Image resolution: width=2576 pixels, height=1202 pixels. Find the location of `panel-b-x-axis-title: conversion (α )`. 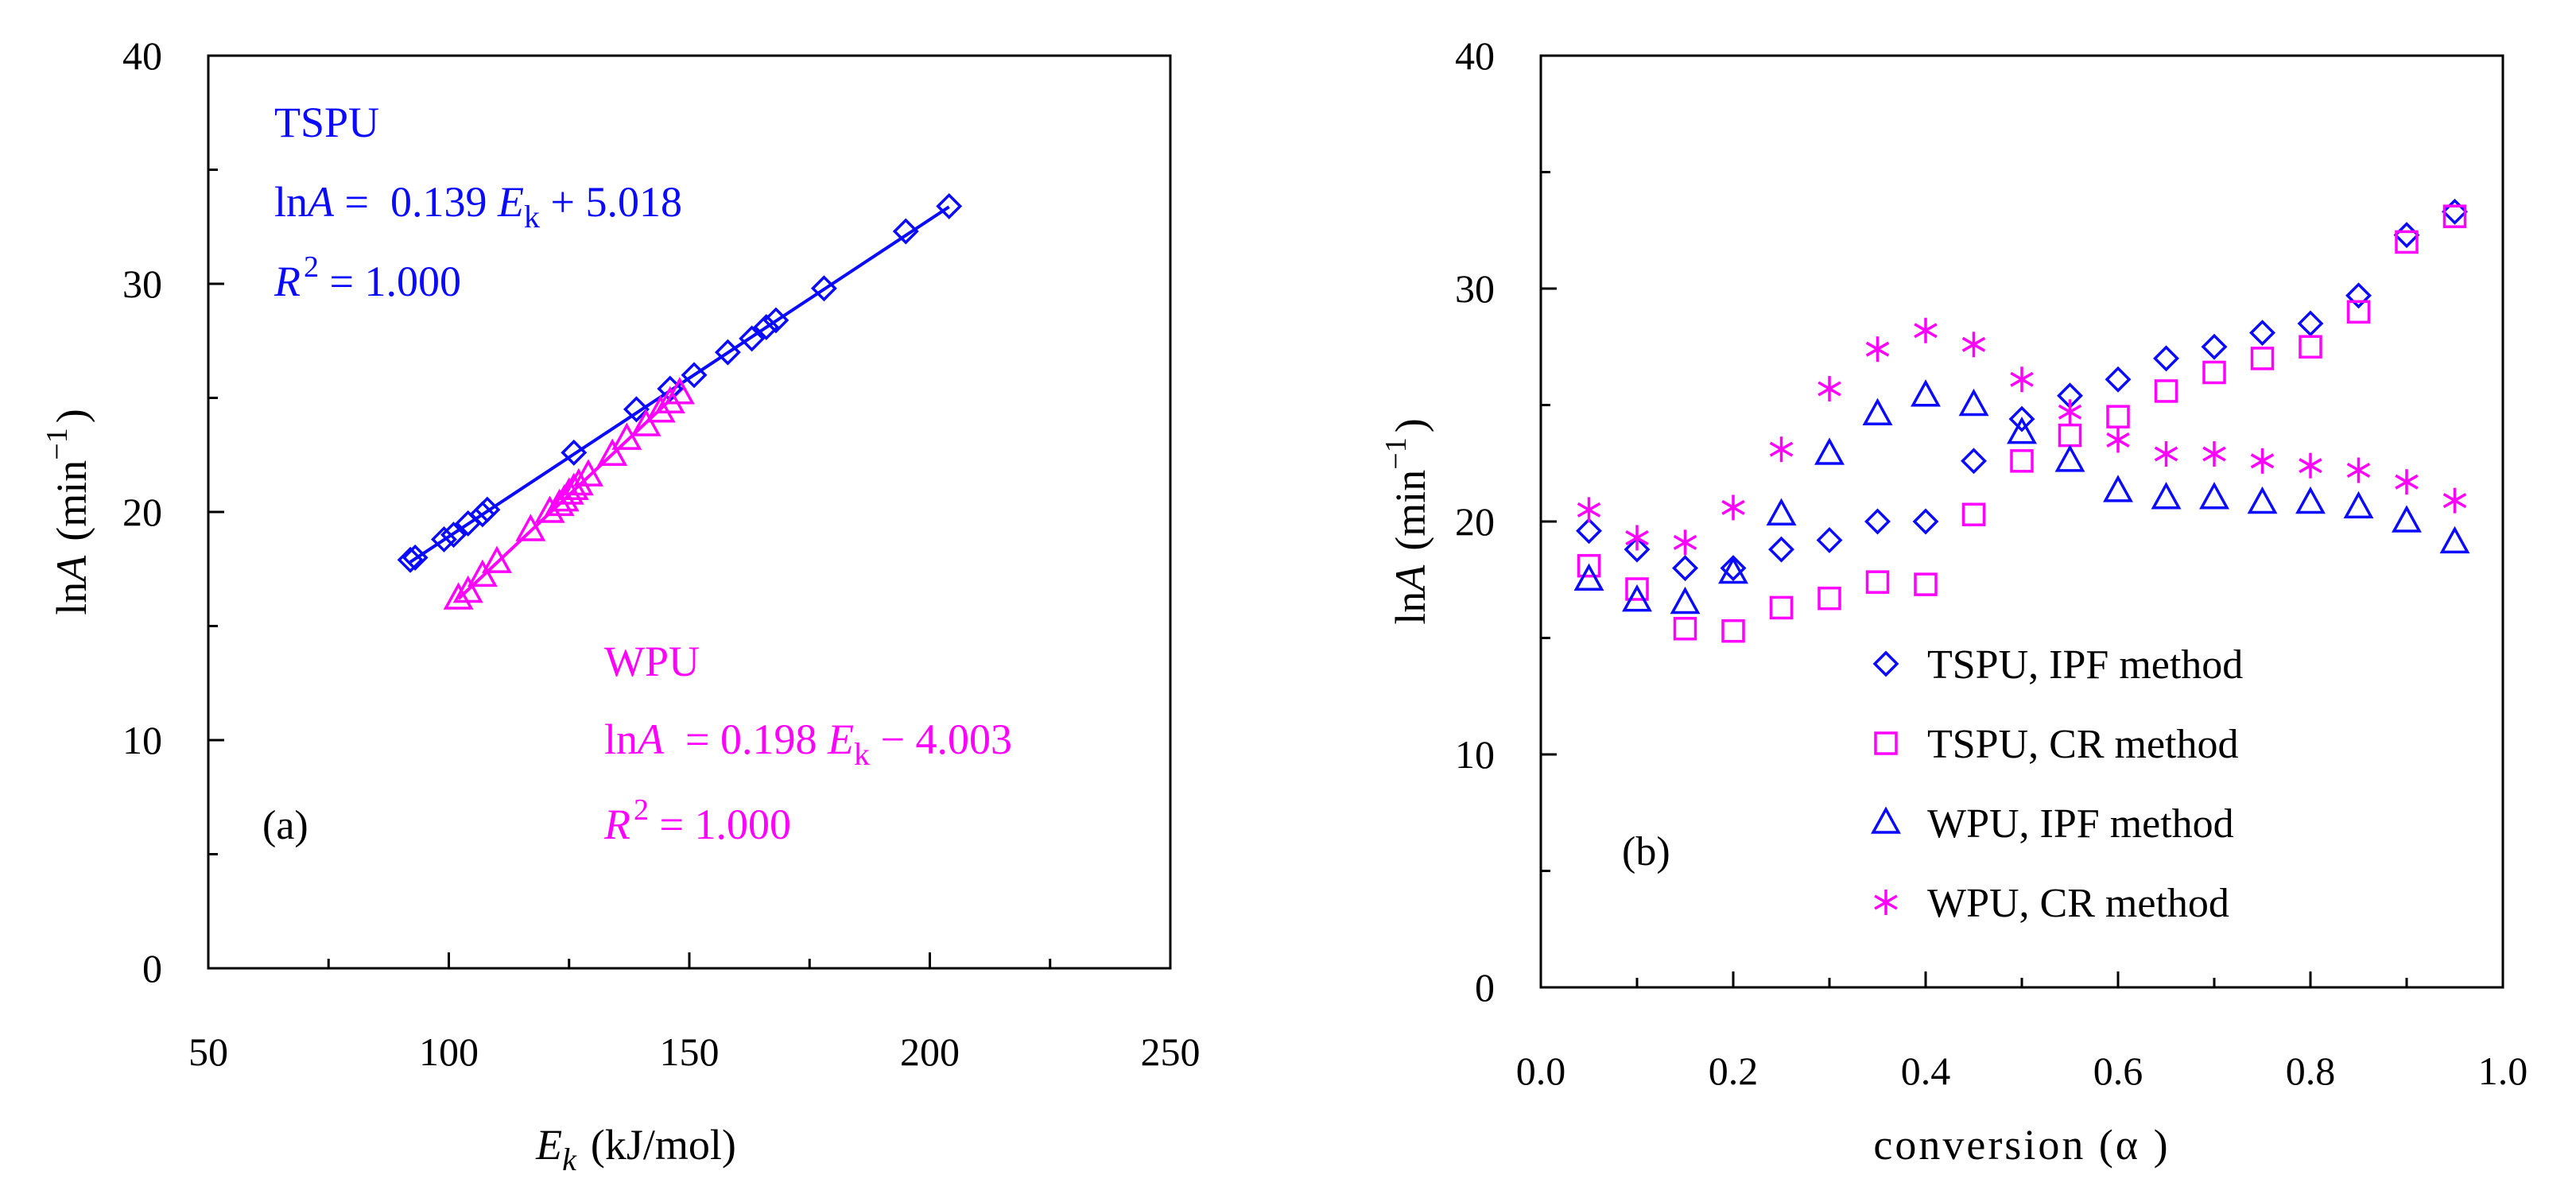

panel-b-x-axis-title: conversion (α ) is located at coordinates (2021, 1145).